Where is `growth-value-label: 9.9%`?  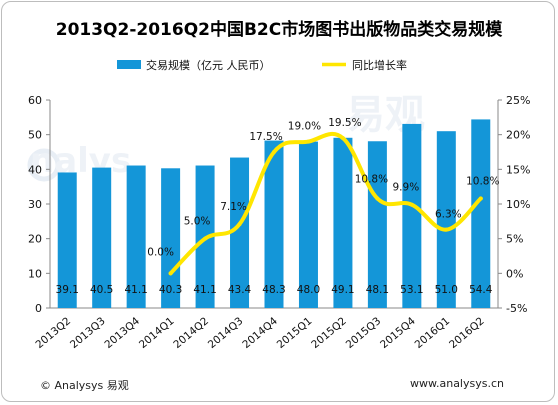 growth-value-label: 9.9% is located at coordinates (406, 188).